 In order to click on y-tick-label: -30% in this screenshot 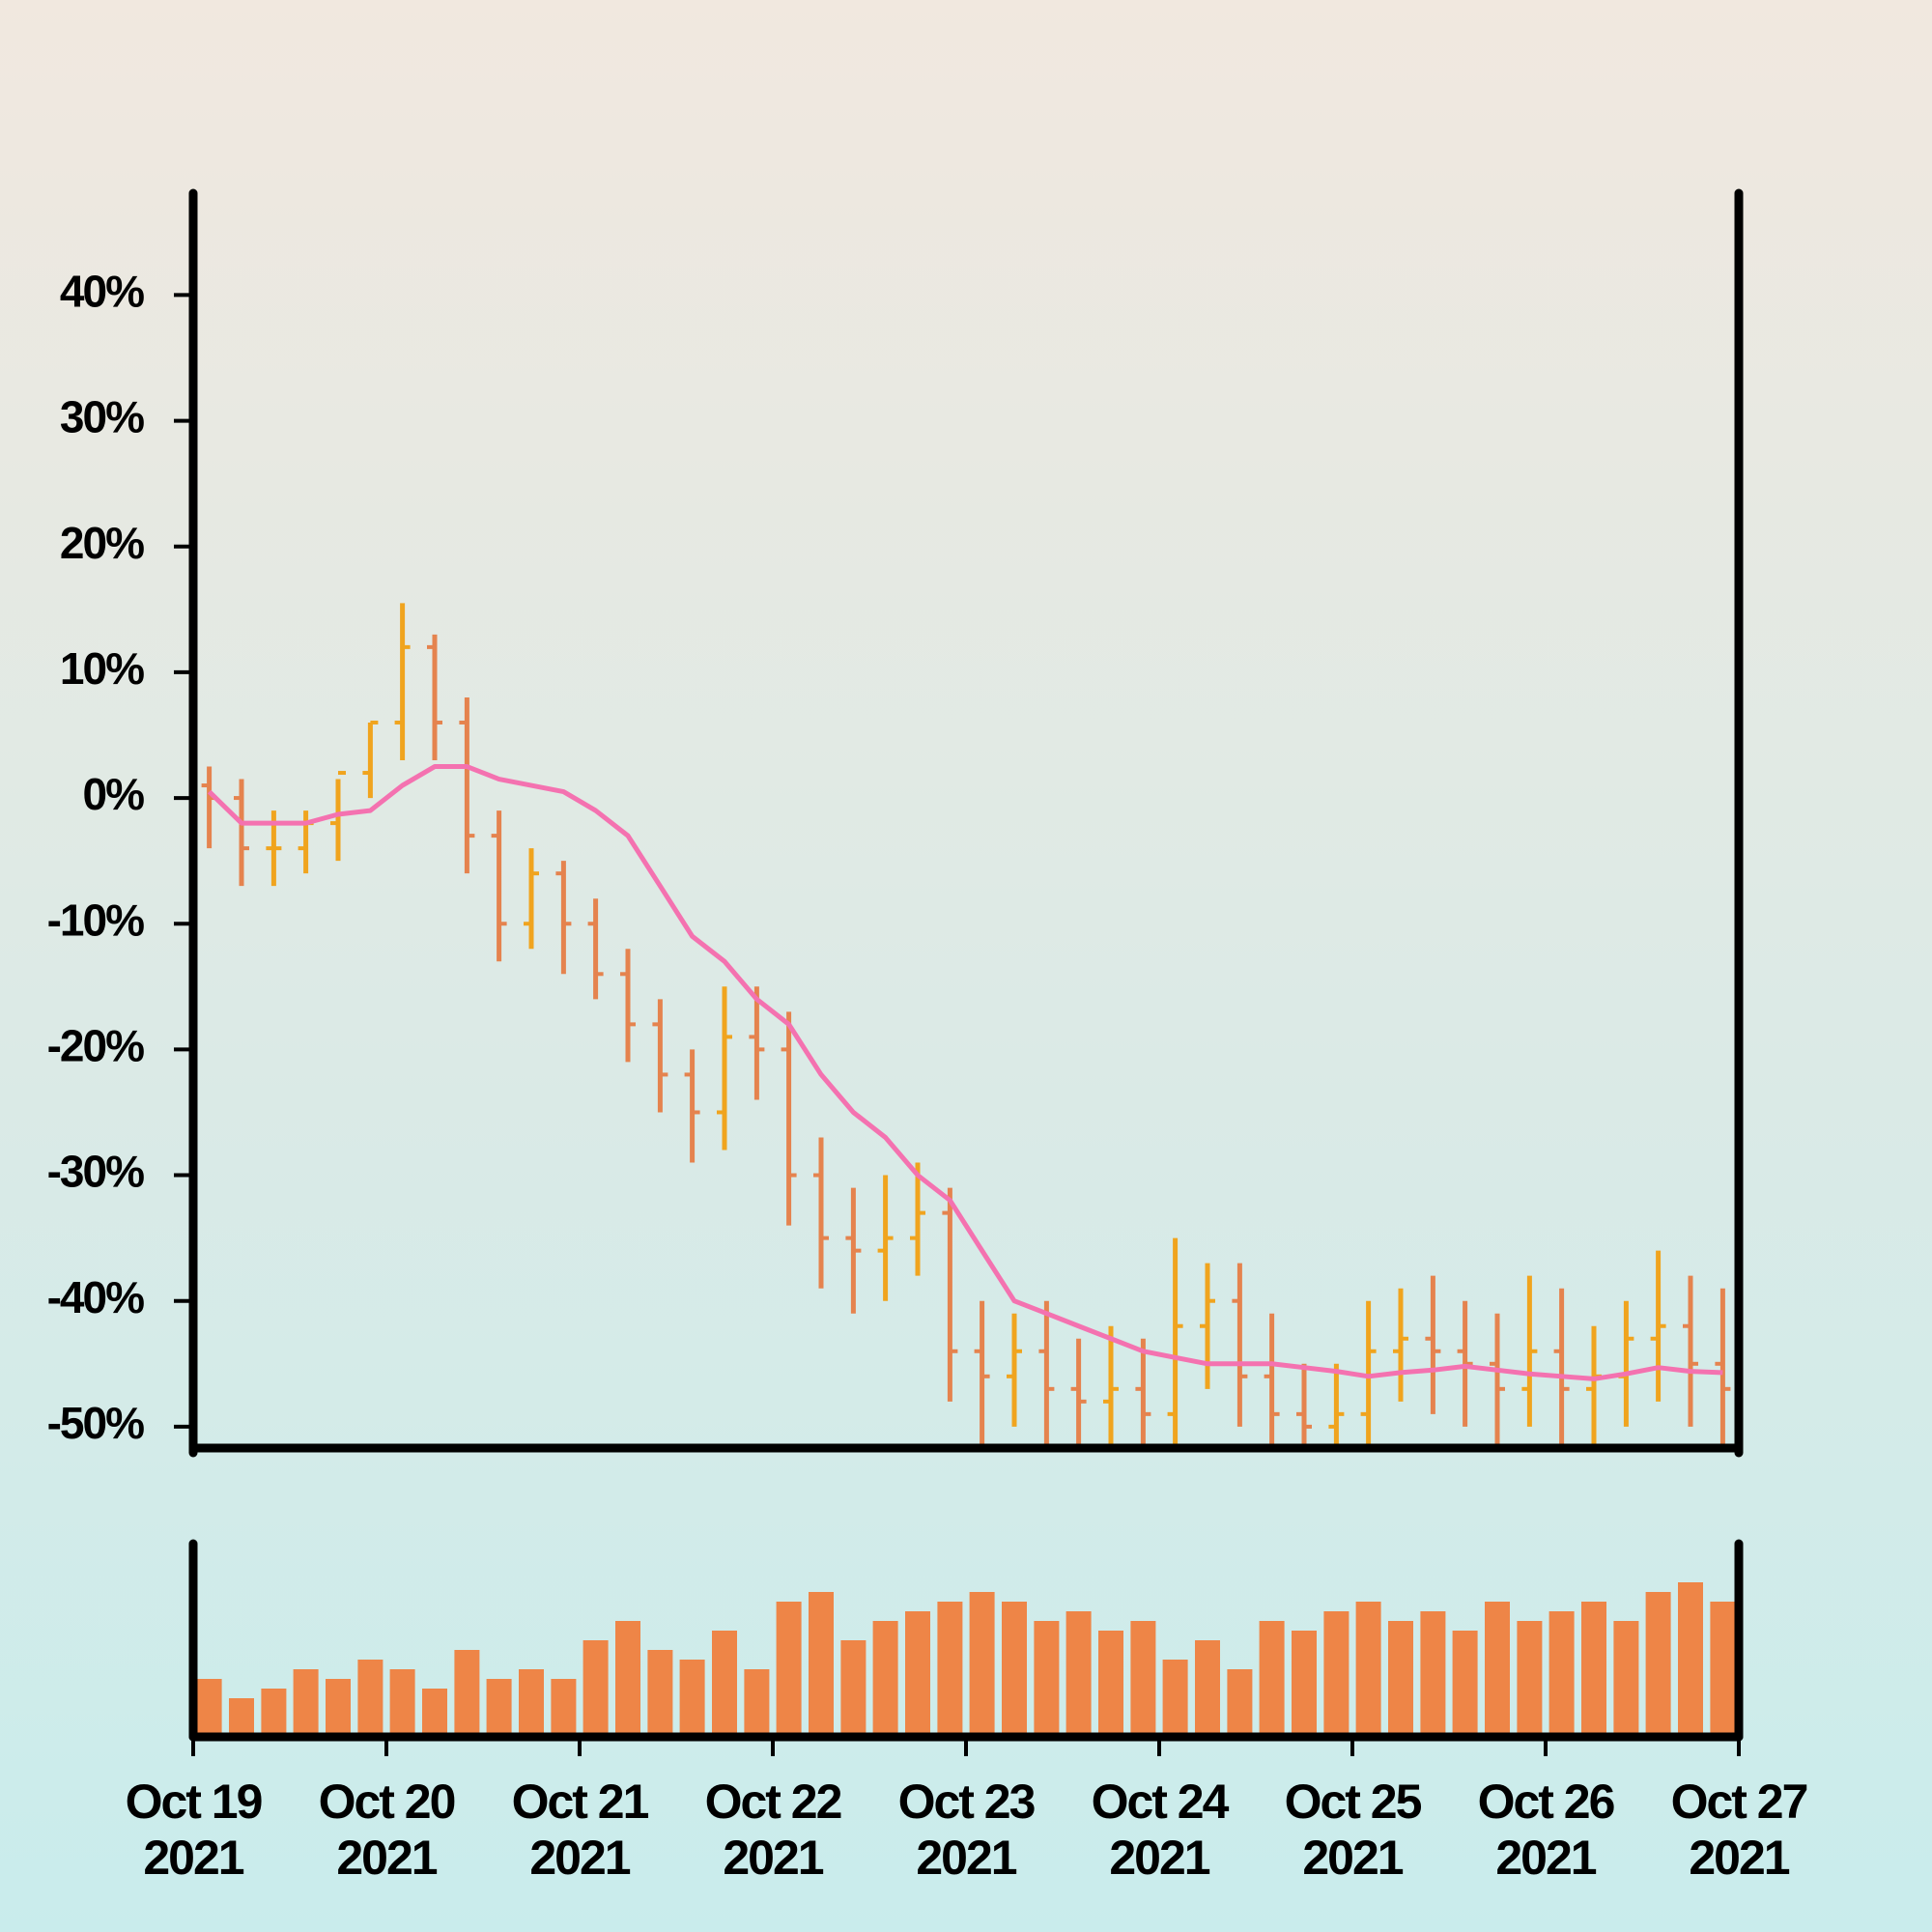, I will do `click(95, 1172)`.